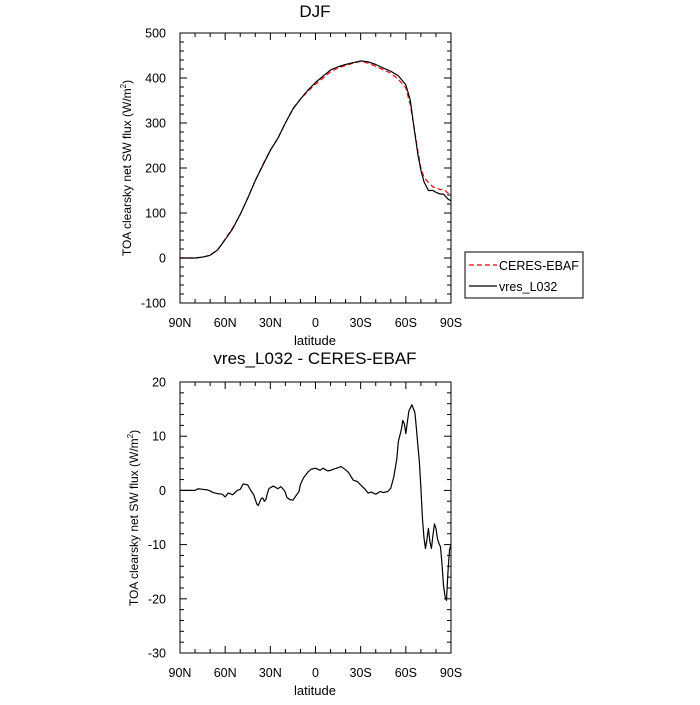 The width and height of the screenshot is (700, 705). What do you see at coordinates (539, 266) in the screenshot?
I see `legend-label-ceres-ebaf: CERES-EBAF` at bounding box center [539, 266].